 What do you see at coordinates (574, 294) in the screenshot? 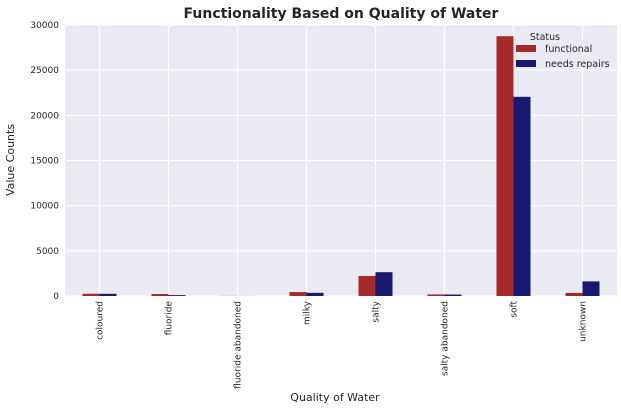
I see `bar-functional-unknown` at bounding box center [574, 294].